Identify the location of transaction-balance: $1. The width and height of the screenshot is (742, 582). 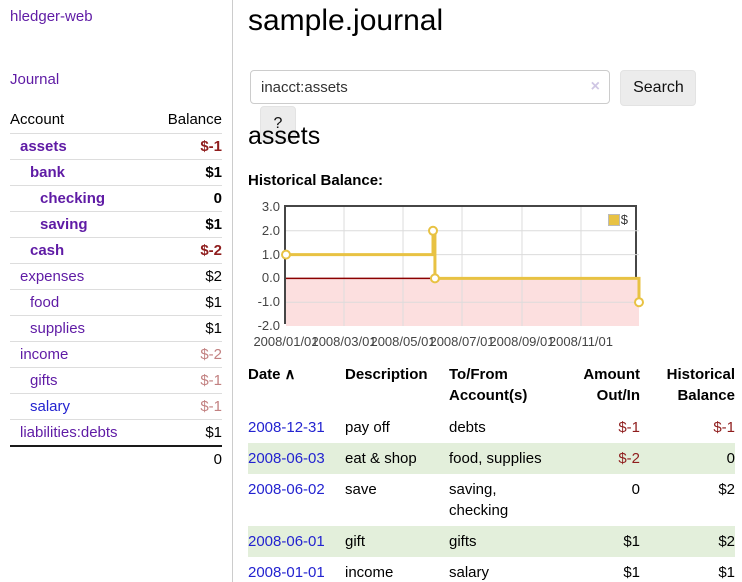
(726, 572).